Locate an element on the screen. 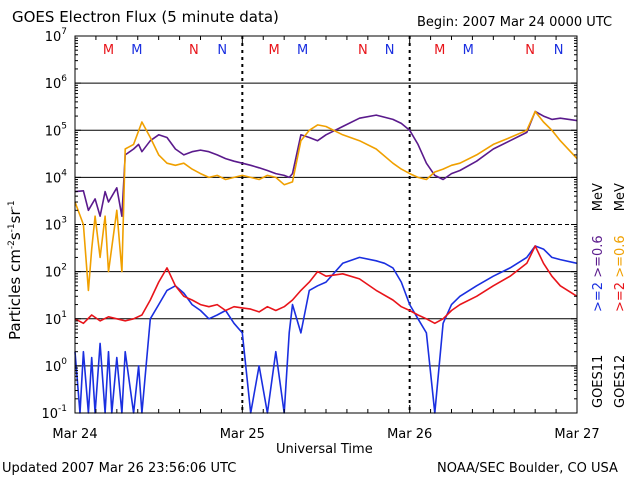 The image size is (640, 480). legend-goes12: GOES12 is located at coordinates (620, 381).